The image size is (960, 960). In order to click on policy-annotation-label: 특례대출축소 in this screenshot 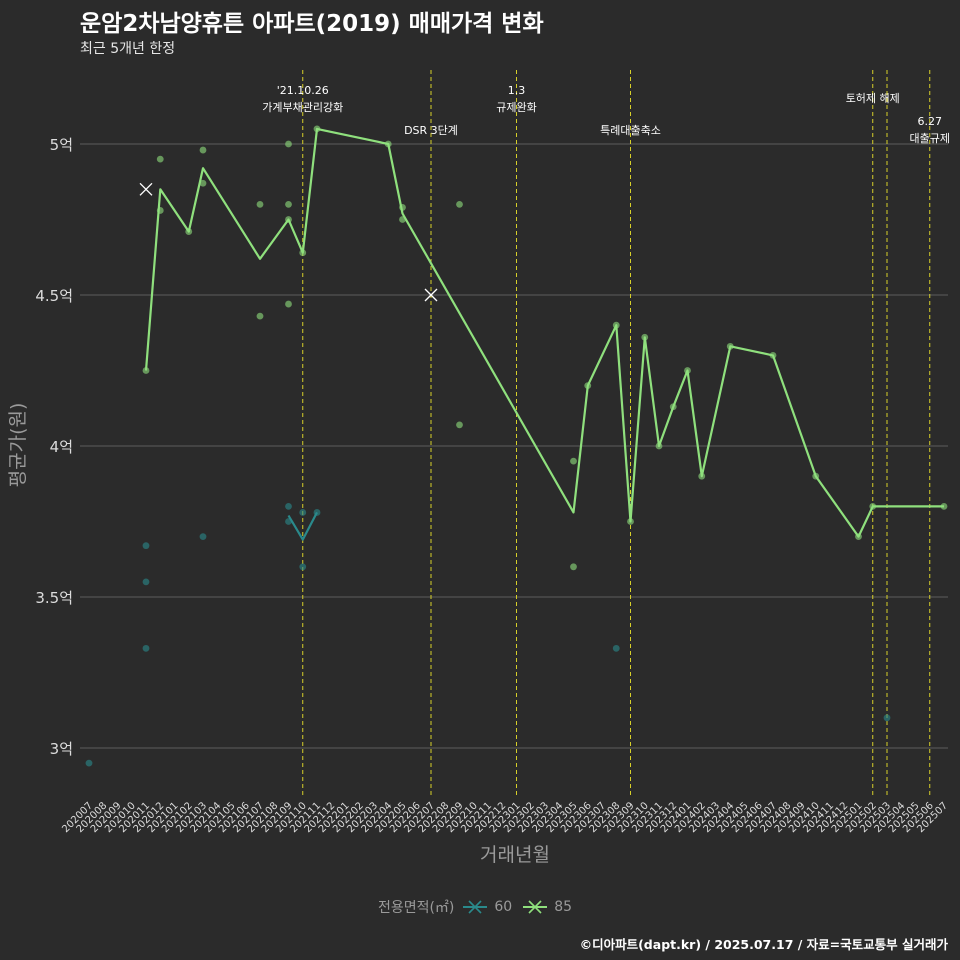, I will do `click(630, 130)`.